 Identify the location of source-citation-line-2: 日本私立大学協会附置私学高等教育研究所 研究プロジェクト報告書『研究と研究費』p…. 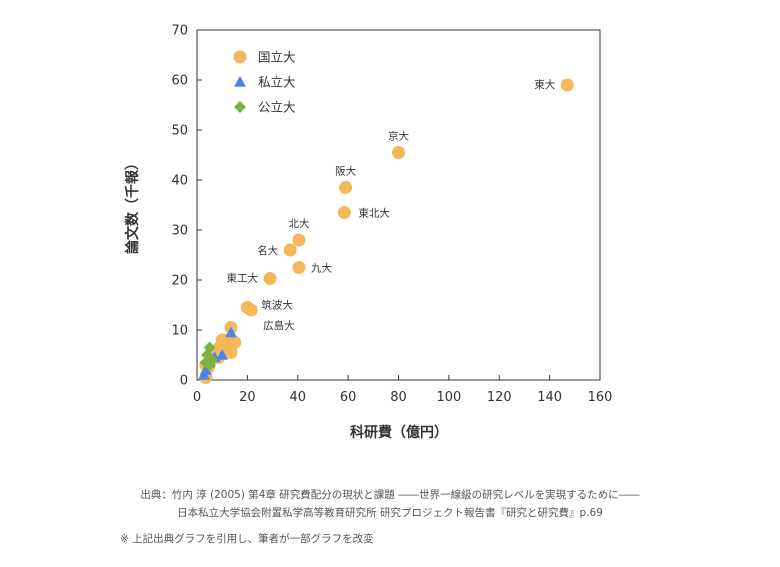
(390, 513).